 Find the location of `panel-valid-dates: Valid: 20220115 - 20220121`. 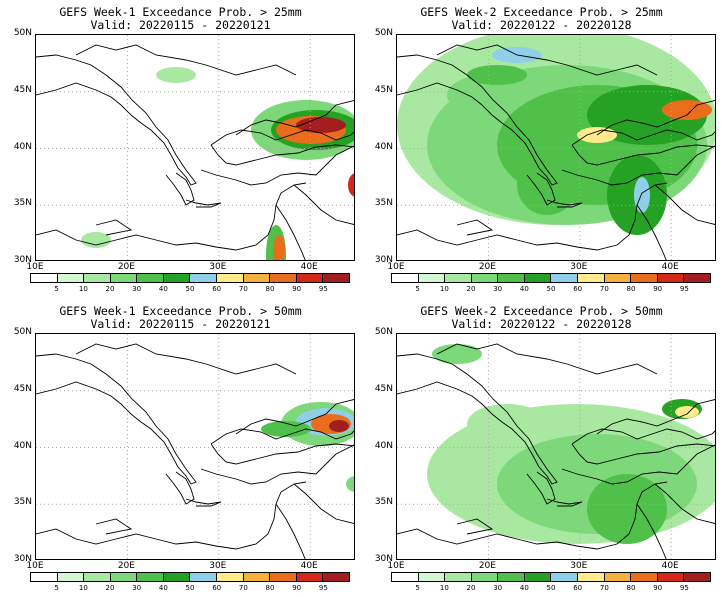

panel-valid-dates: Valid: 20220115 - 20220121 is located at coordinates (180, 324).